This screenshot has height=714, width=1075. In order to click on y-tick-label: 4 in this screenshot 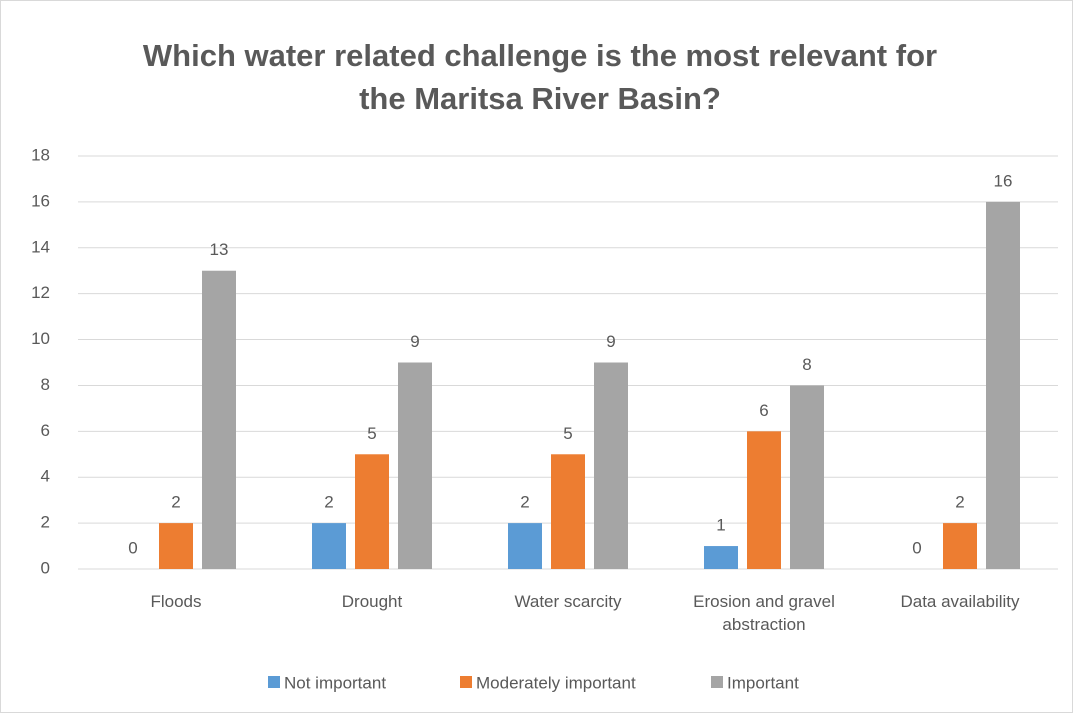, I will do `click(45, 476)`.